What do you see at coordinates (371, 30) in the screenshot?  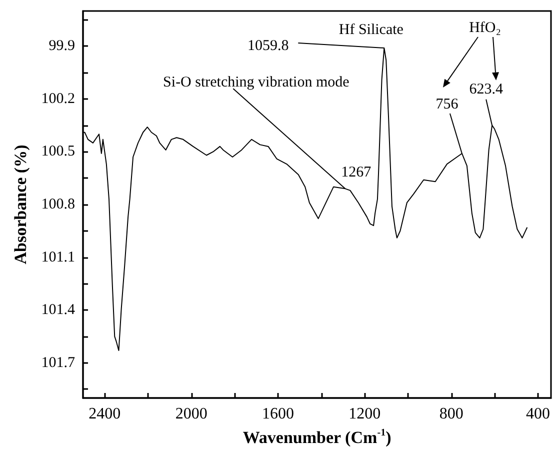 I see `annotation: Hf Silicate` at bounding box center [371, 30].